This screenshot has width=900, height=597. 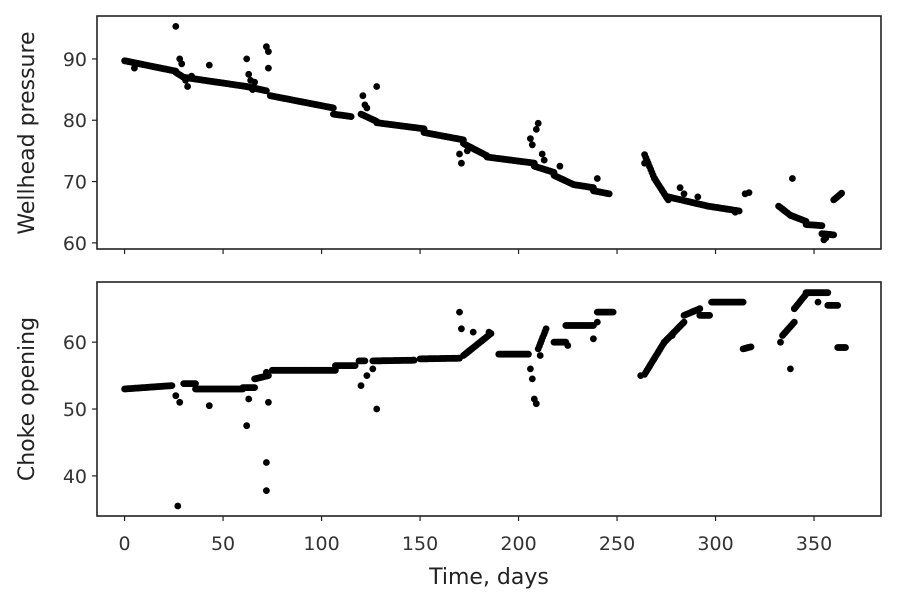 I want to click on wellhead-pressure-y-tick-label: 70, so click(x=75, y=183).